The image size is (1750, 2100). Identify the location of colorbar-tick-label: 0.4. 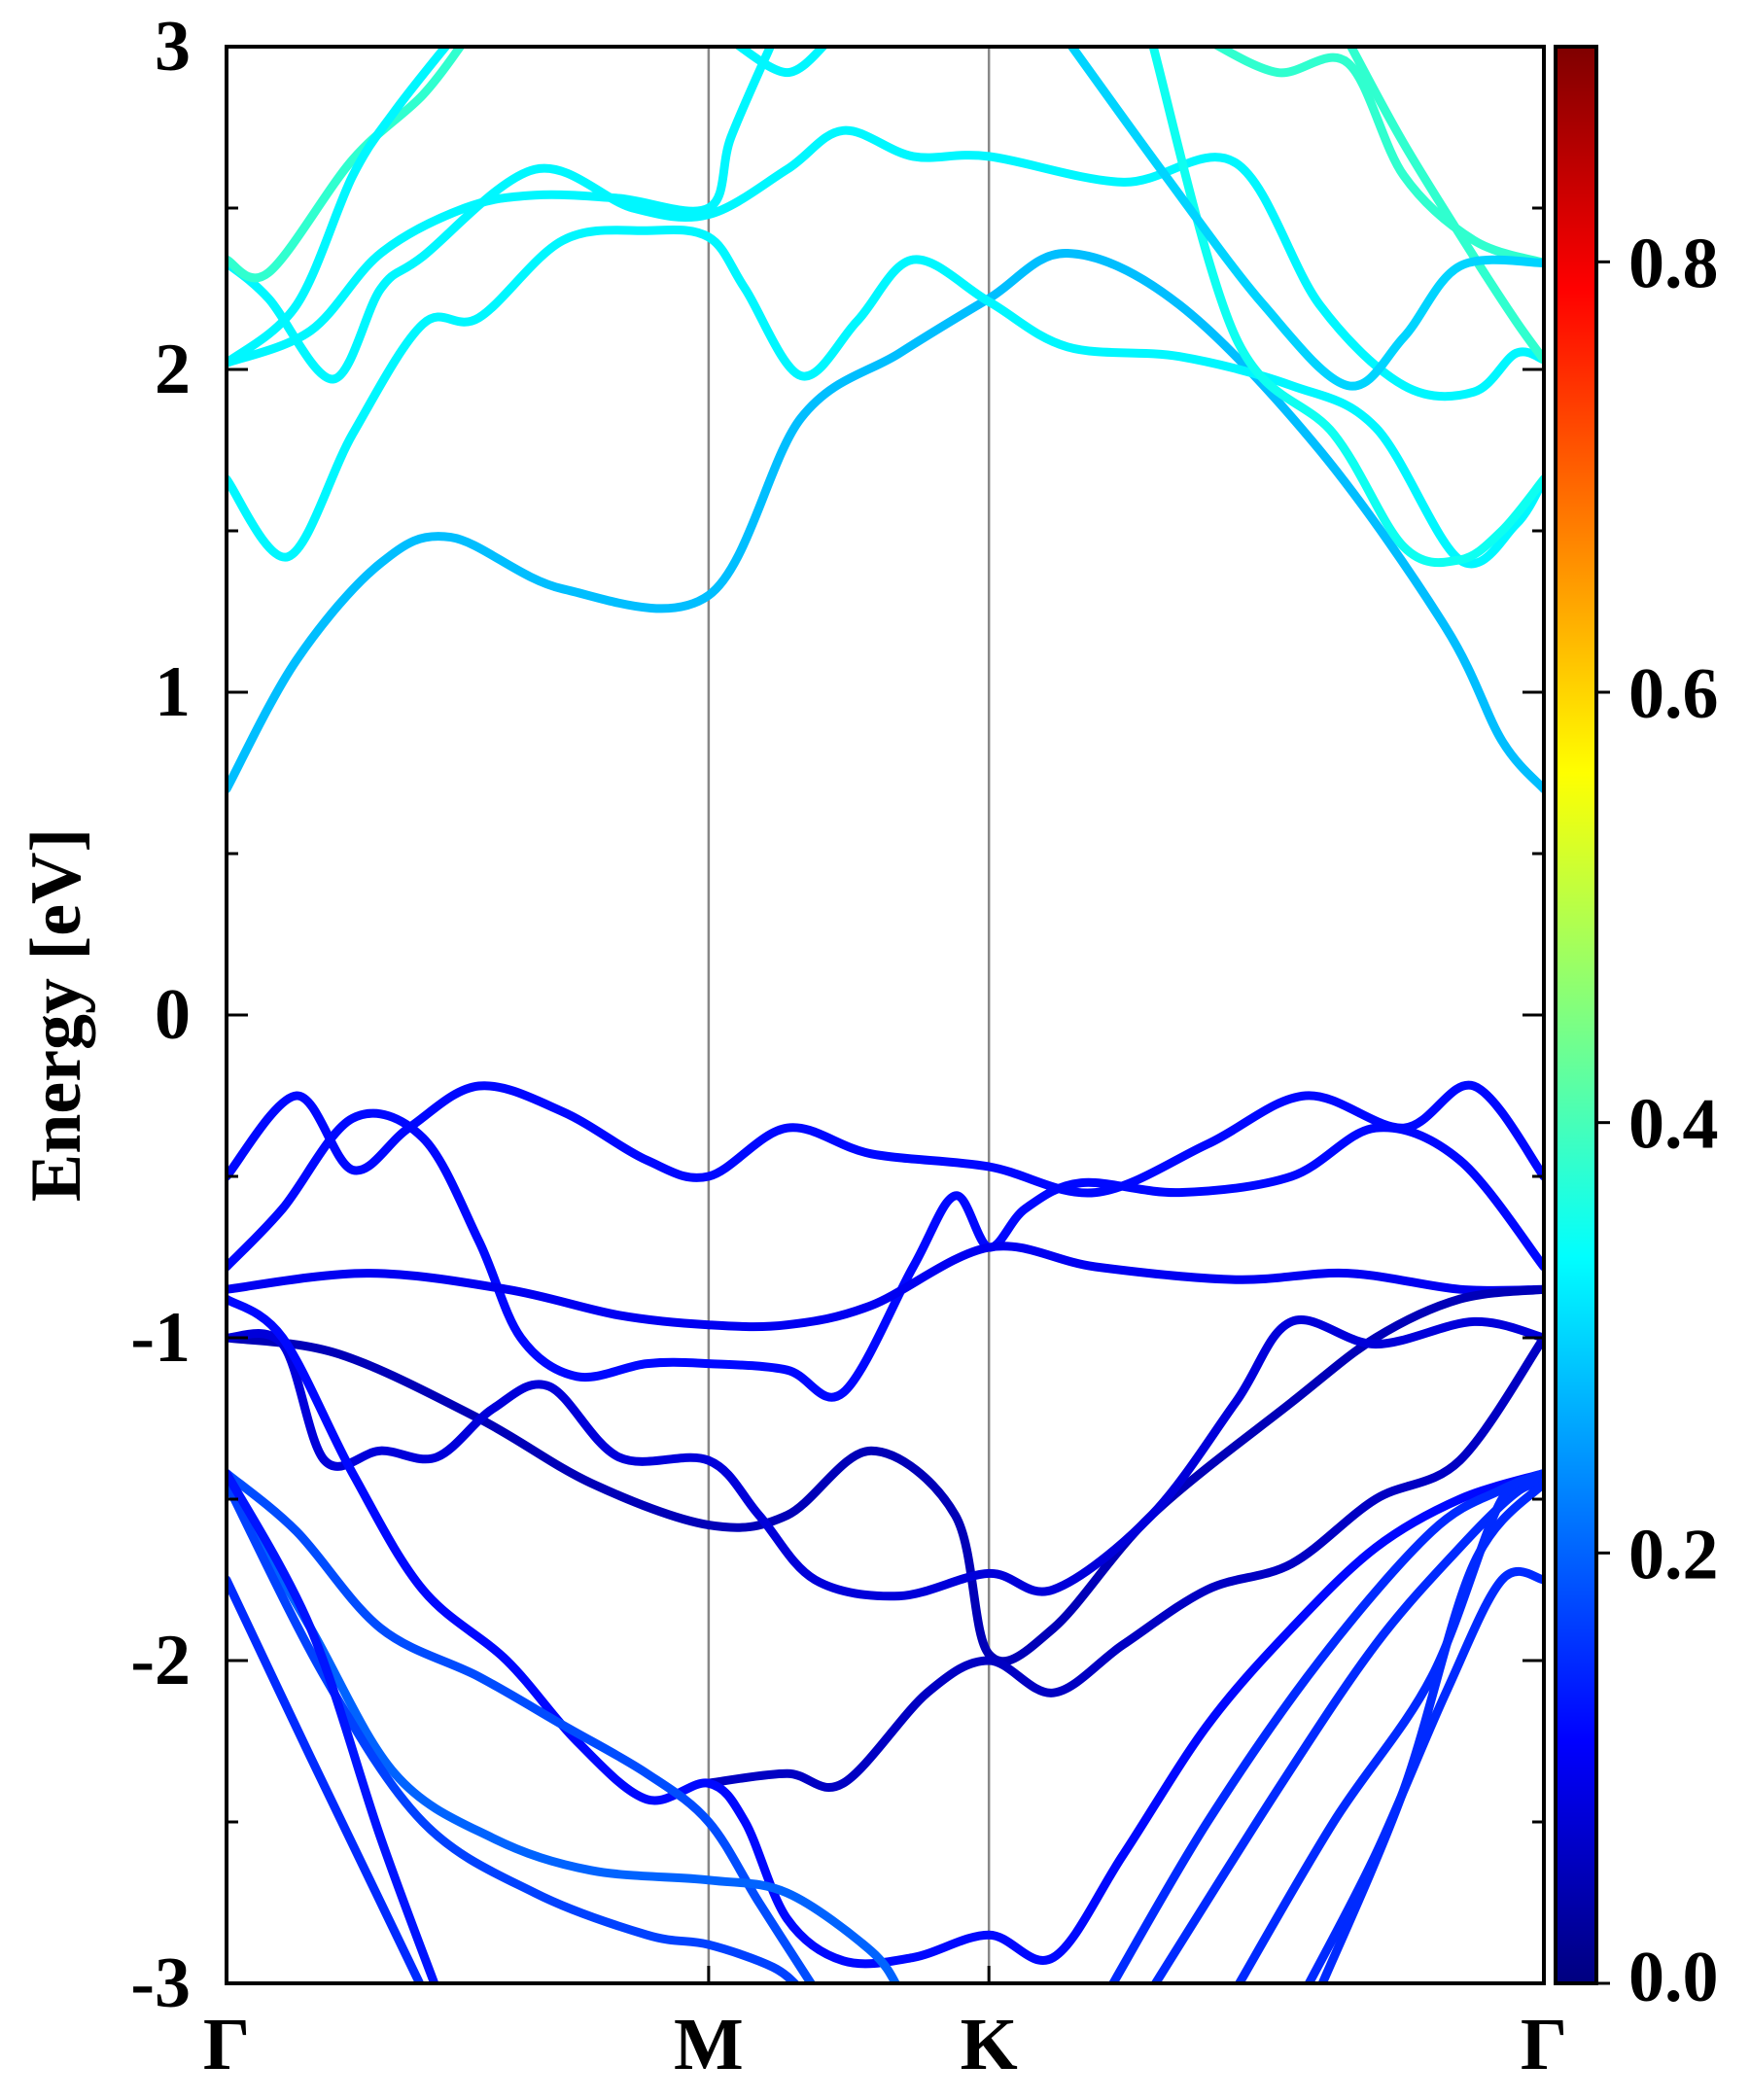
(1673, 1125).